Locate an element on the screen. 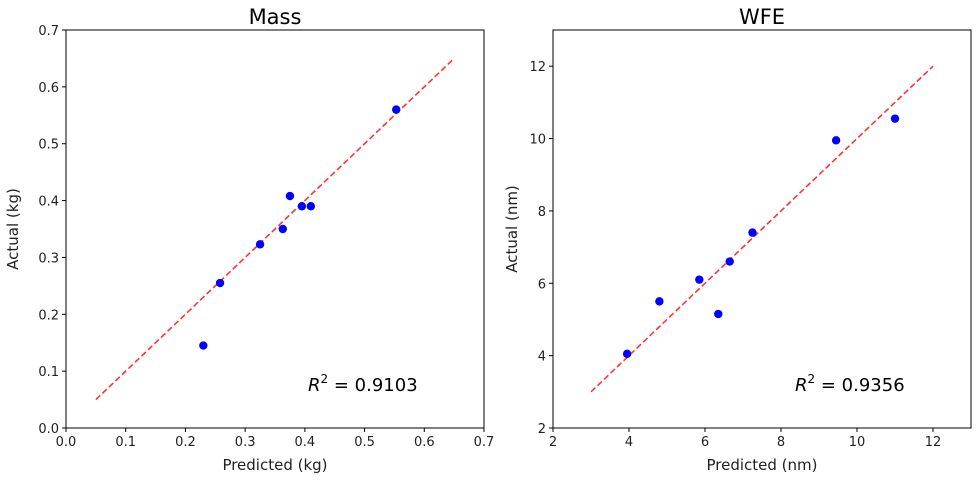 This screenshot has width=980, height=481. chart-title: WFE is located at coordinates (762, 17).